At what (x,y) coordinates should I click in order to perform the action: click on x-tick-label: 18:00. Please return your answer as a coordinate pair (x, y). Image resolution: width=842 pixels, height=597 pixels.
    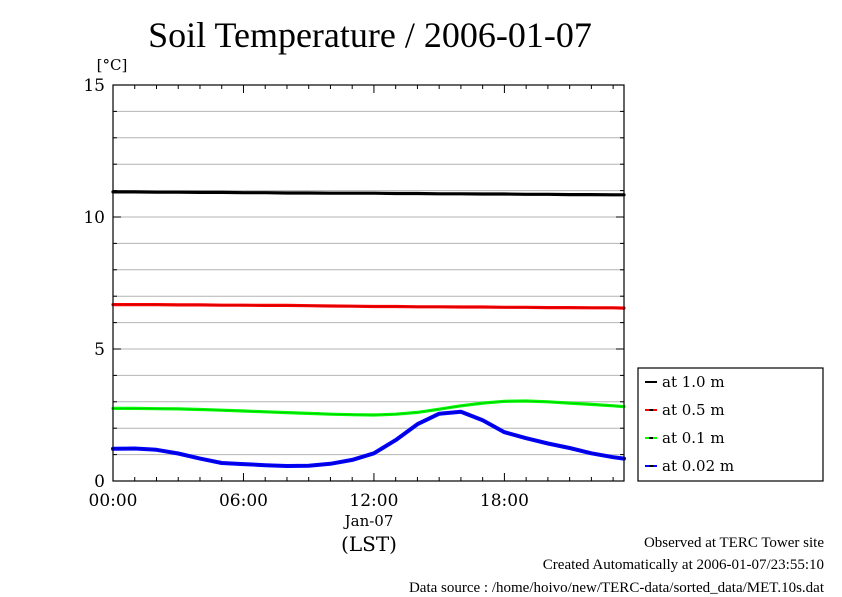
    Looking at the image, I should click on (504, 501).